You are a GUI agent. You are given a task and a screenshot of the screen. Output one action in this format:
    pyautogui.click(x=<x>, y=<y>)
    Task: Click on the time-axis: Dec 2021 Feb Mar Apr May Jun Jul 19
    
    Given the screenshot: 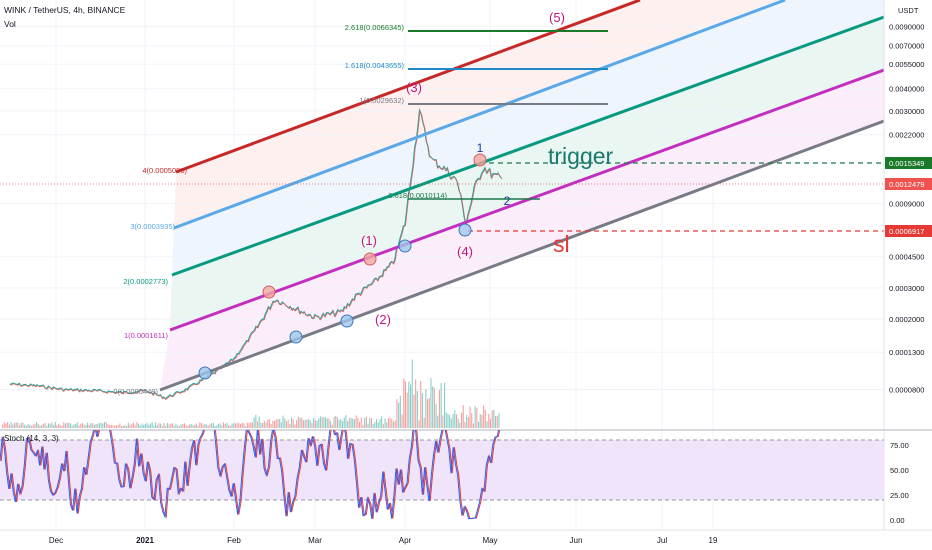 What is the action you would take?
    pyautogui.click(x=466, y=537)
    